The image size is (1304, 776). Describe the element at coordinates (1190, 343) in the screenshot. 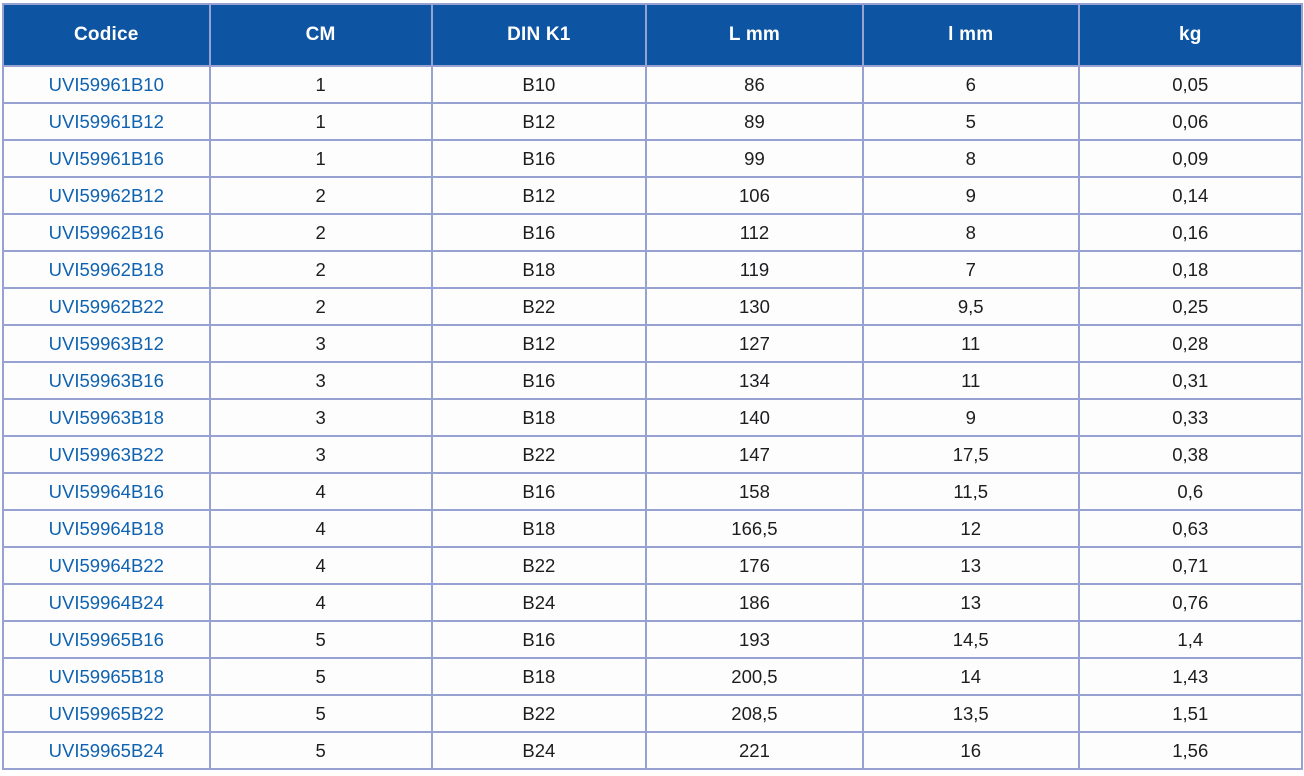

I see `cell-kg: 0,28` at that location.